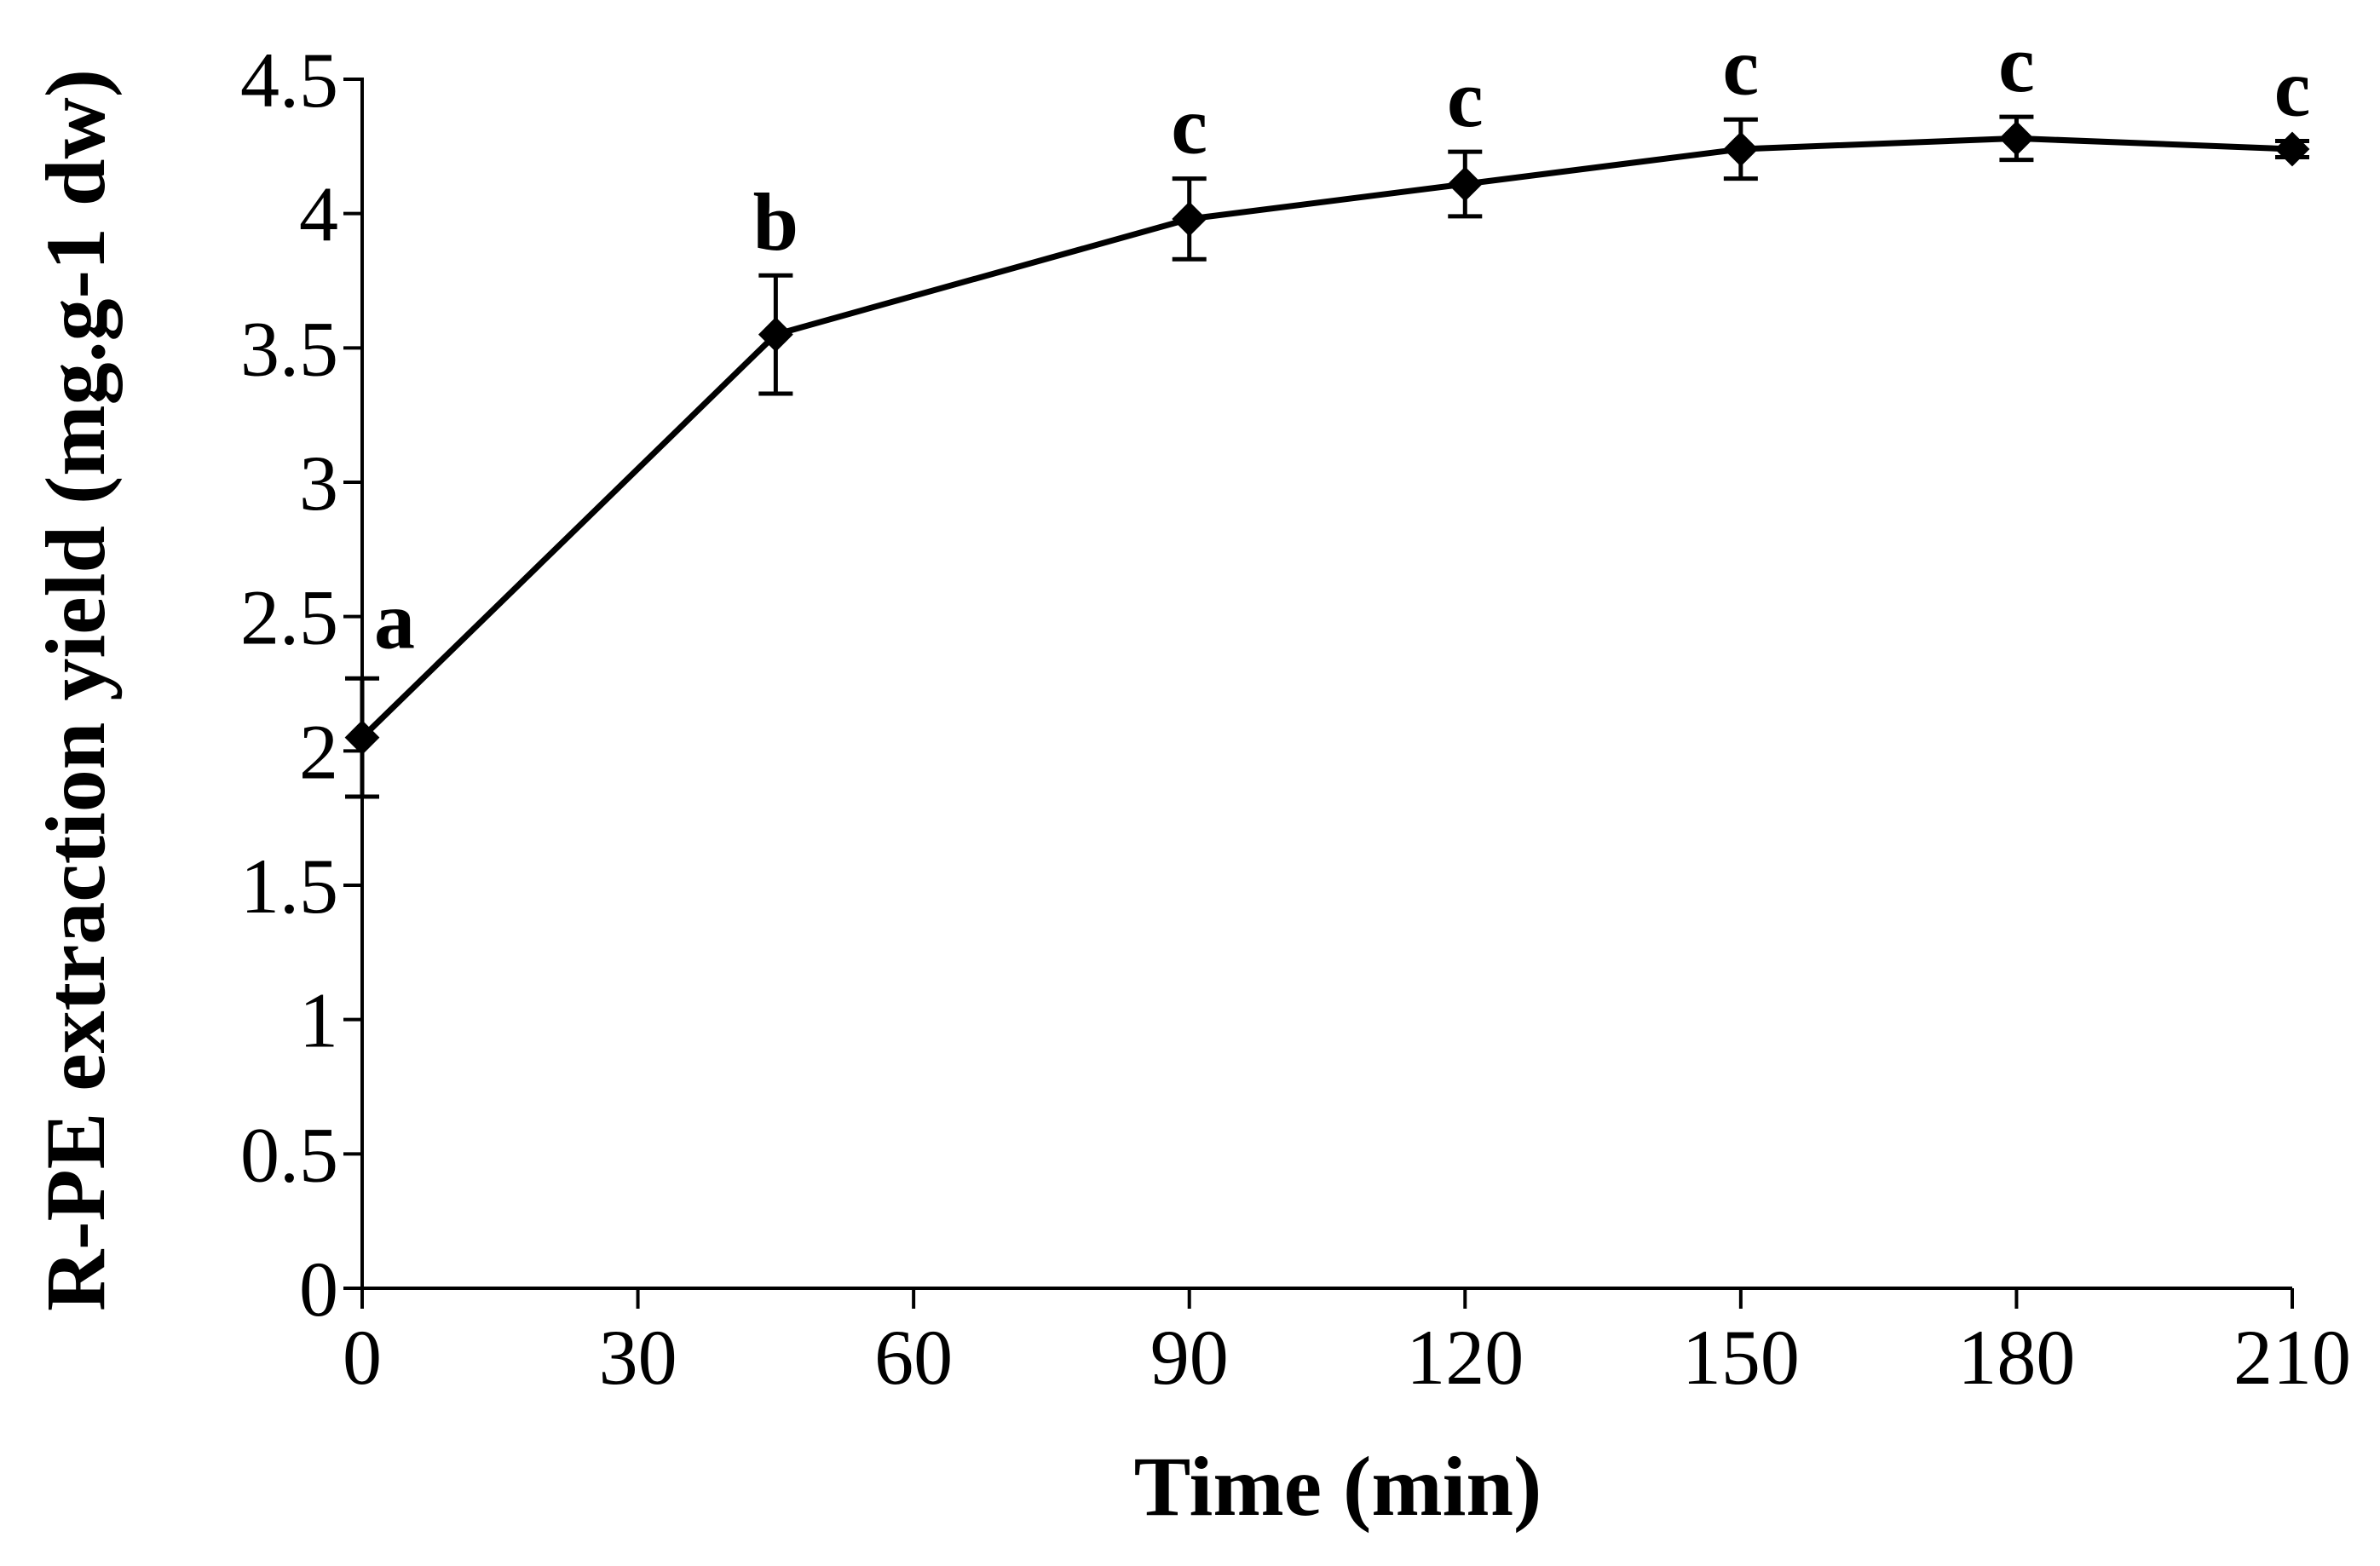  What do you see at coordinates (75, 690) in the screenshot?
I see `y-axis-title: R-PE extraction yield (mg.g-1 dw)` at bounding box center [75, 690].